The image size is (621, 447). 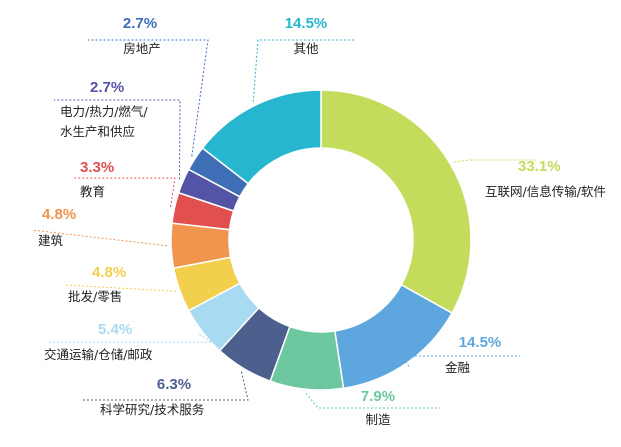 What do you see at coordinates (95, 296) in the screenshot?
I see `slice-category-label-6: 批发/零售` at bounding box center [95, 296].